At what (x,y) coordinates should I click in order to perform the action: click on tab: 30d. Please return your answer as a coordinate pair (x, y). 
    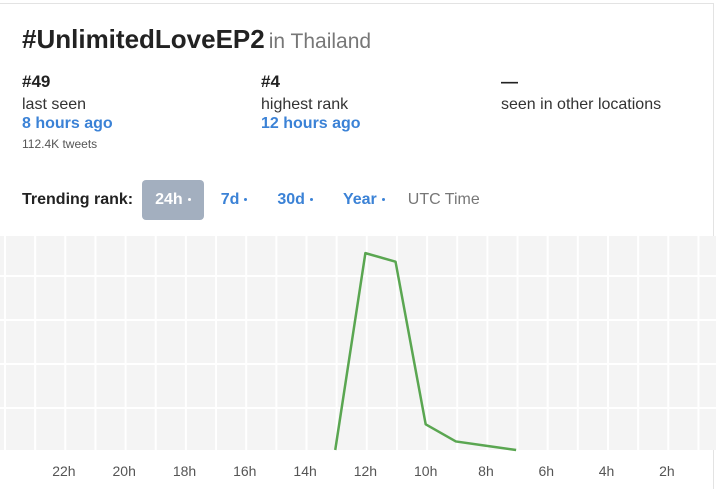
    Looking at the image, I should click on (295, 200).